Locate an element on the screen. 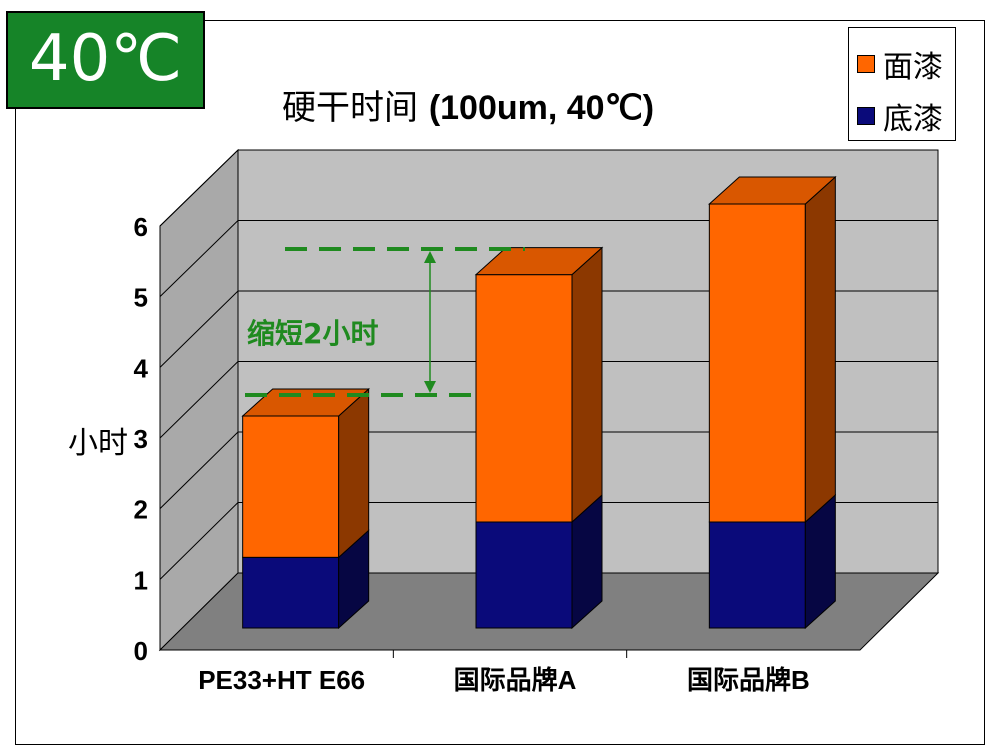 This screenshot has height=753, width=1000. y-tick-label: 3 is located at coordinates (141, 439).